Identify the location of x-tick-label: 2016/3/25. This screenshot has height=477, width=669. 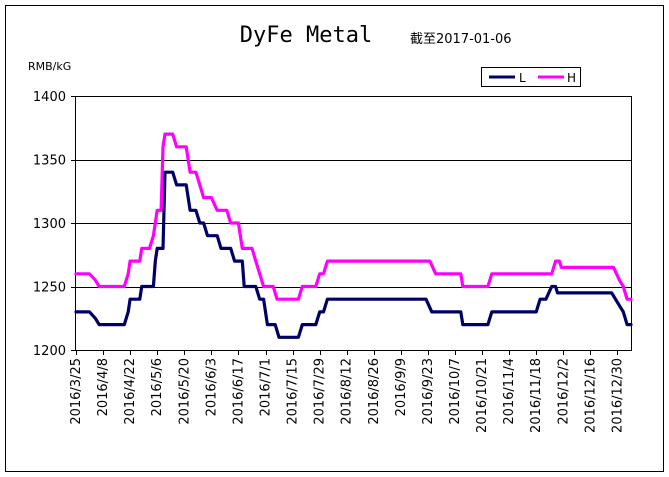
(76, 391).